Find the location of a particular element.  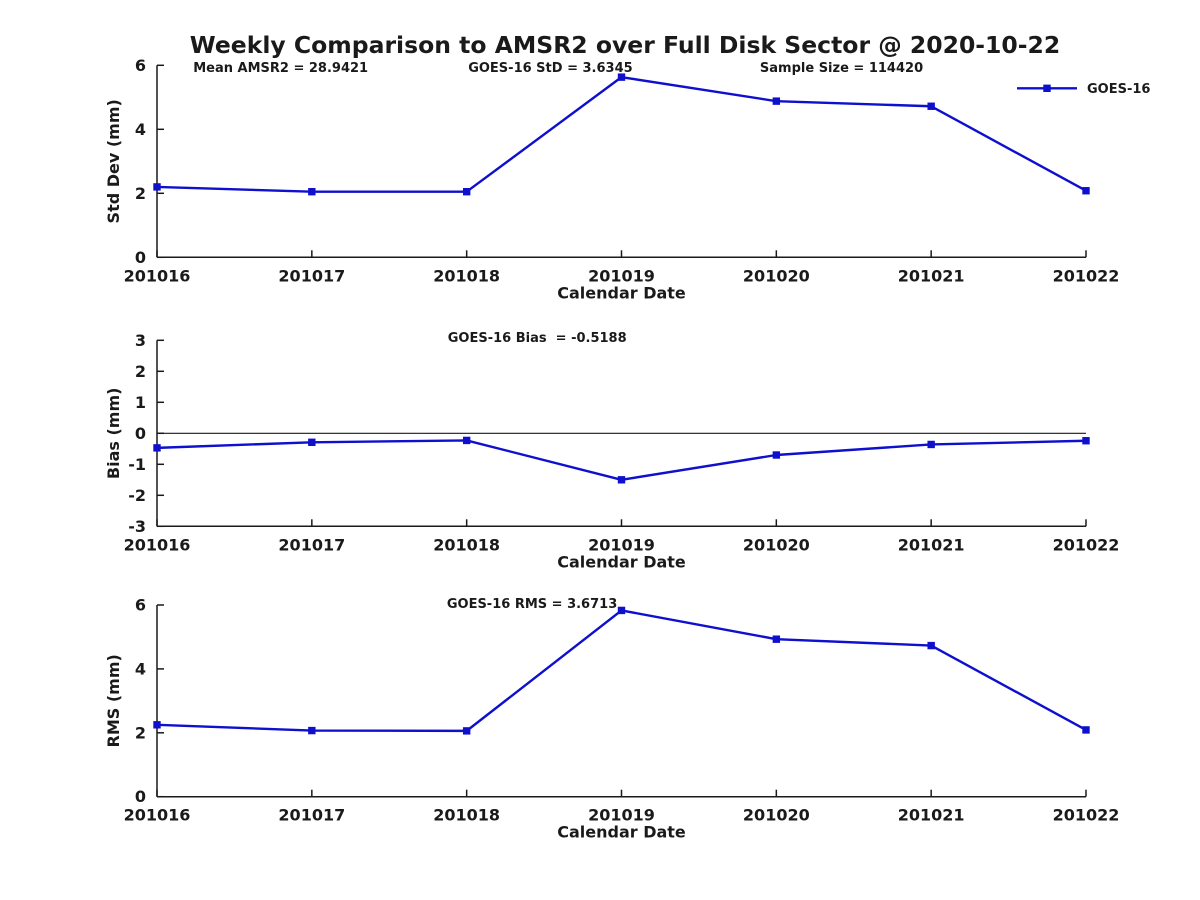

y-axis-title: Bias (mm) is located at coordinates (113, 434).